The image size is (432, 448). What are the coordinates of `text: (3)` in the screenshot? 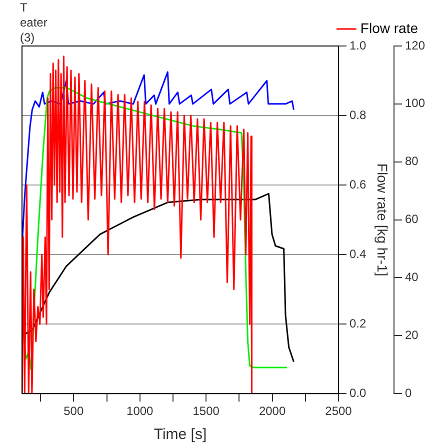 It's located at (27, 37).